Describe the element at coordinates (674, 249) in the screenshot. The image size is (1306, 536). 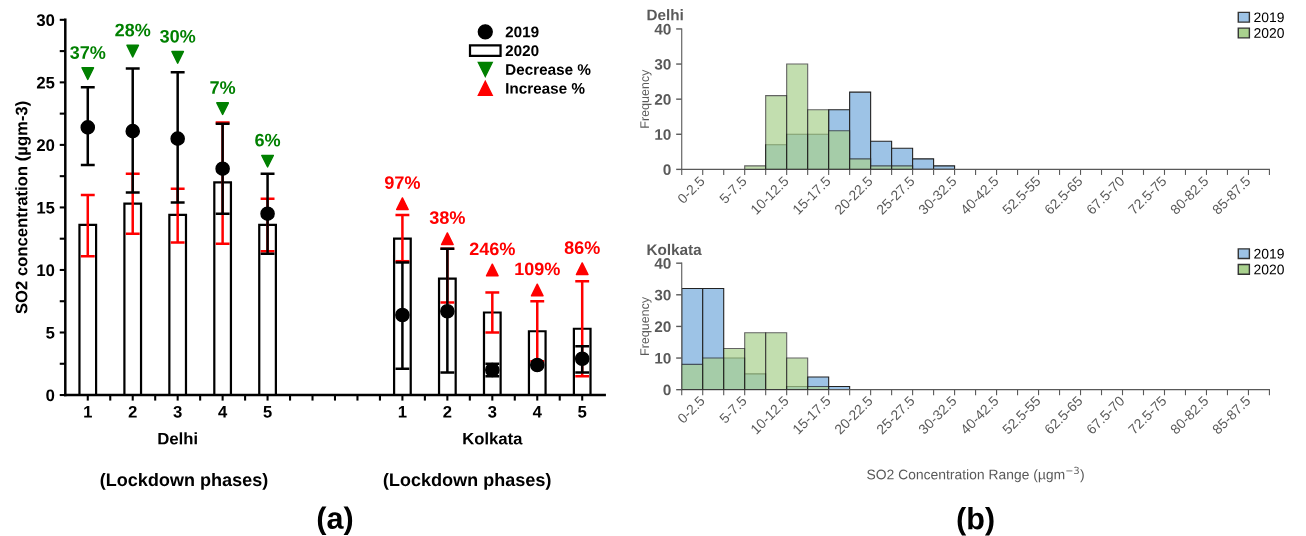
I see `chart-title: Kolkata` at that location.